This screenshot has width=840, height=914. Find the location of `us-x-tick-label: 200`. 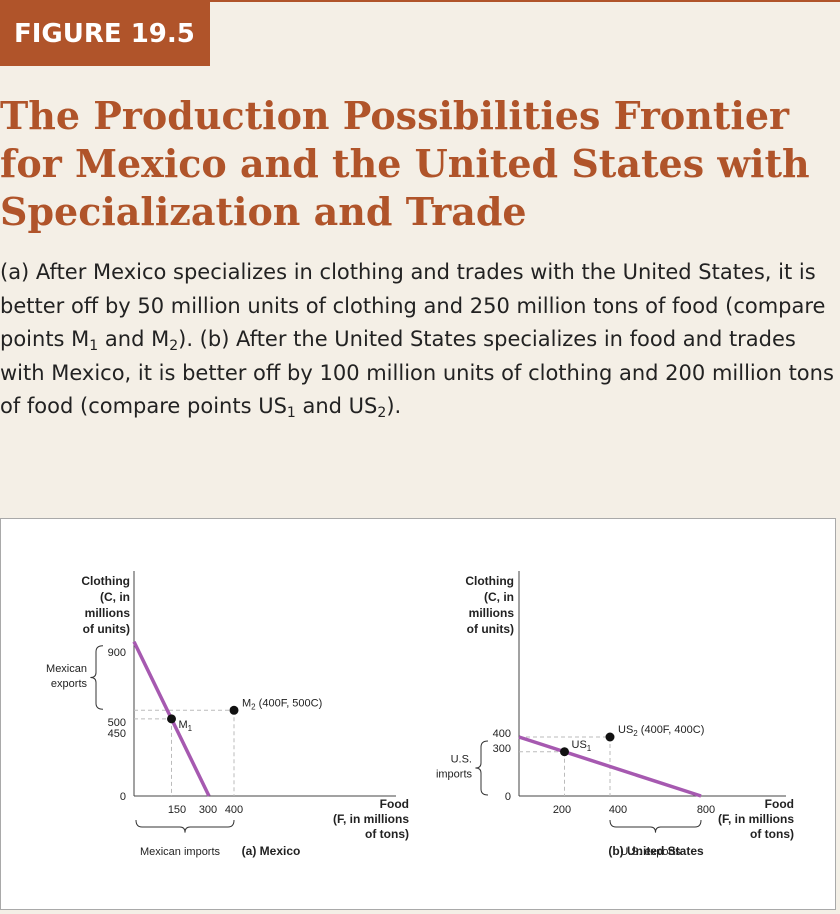

us-x-tick-label: 200 is located at coordinates (562, 810).